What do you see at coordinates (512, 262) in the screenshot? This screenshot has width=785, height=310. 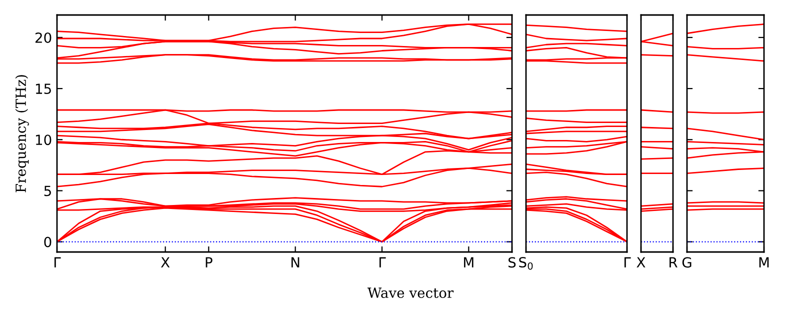 I see `x-tick-label: S` at bounding box center [512, 262].